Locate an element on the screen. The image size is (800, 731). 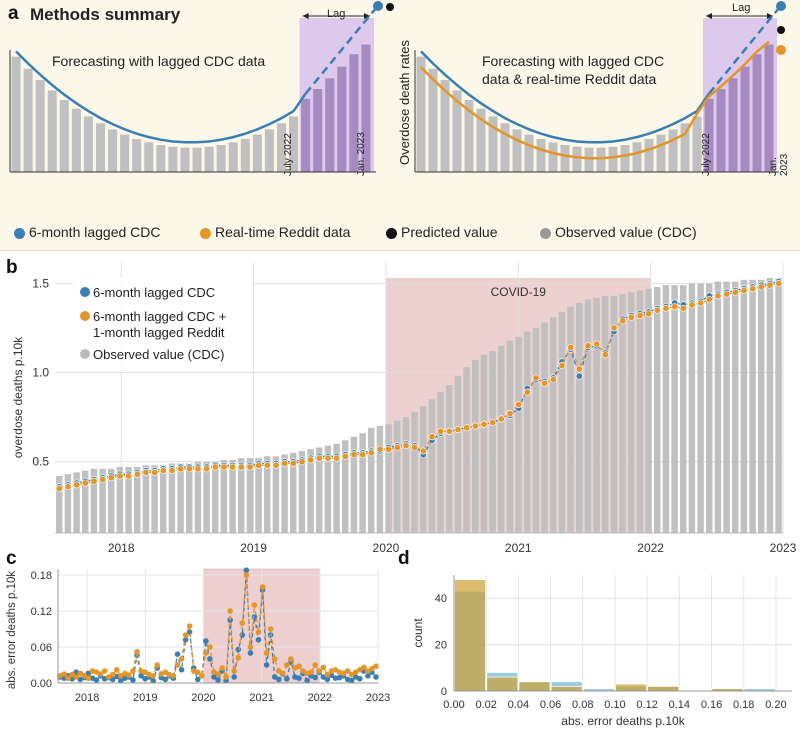
x-tick-label-d: 0.20 is located at coordinates (775, 705).